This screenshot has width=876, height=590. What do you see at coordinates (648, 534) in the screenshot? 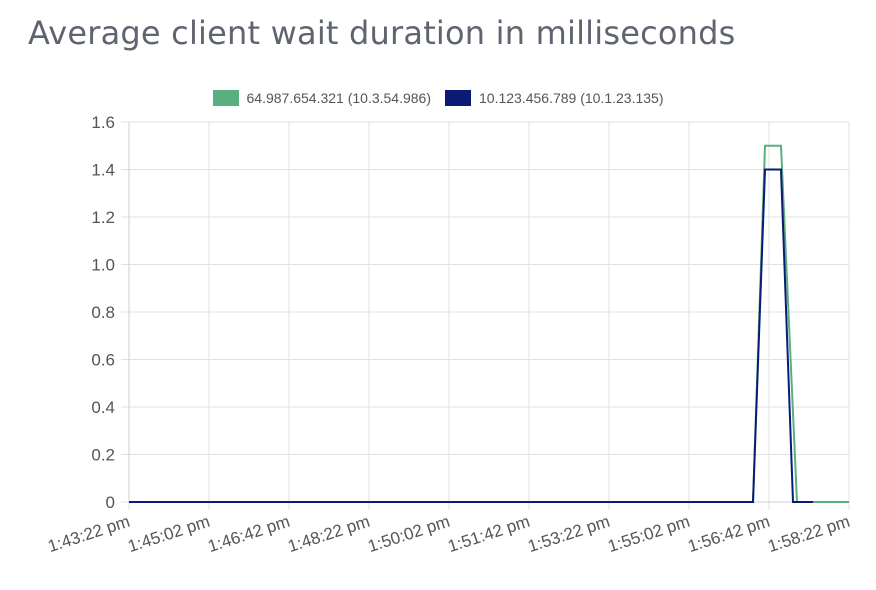
I see `x-tick-label: 1:55:02 pm` at bounding box center [648, 534].